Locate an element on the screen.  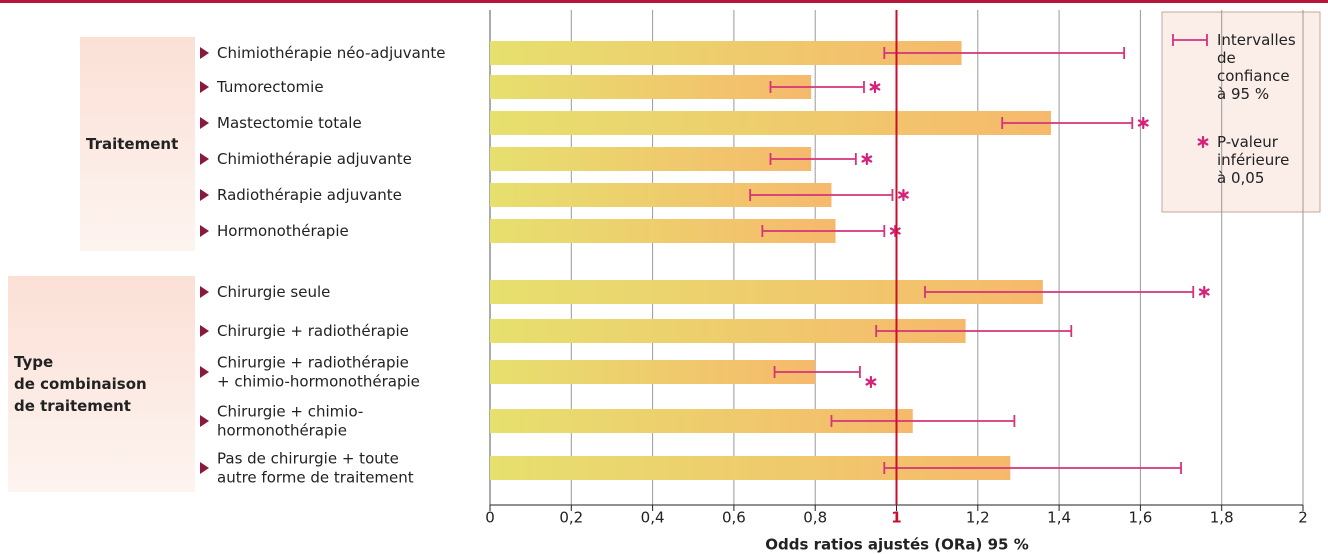
x-axis-title: Odds ratios ajustés (ORa) 95 % is located at coordinates (897, 545).